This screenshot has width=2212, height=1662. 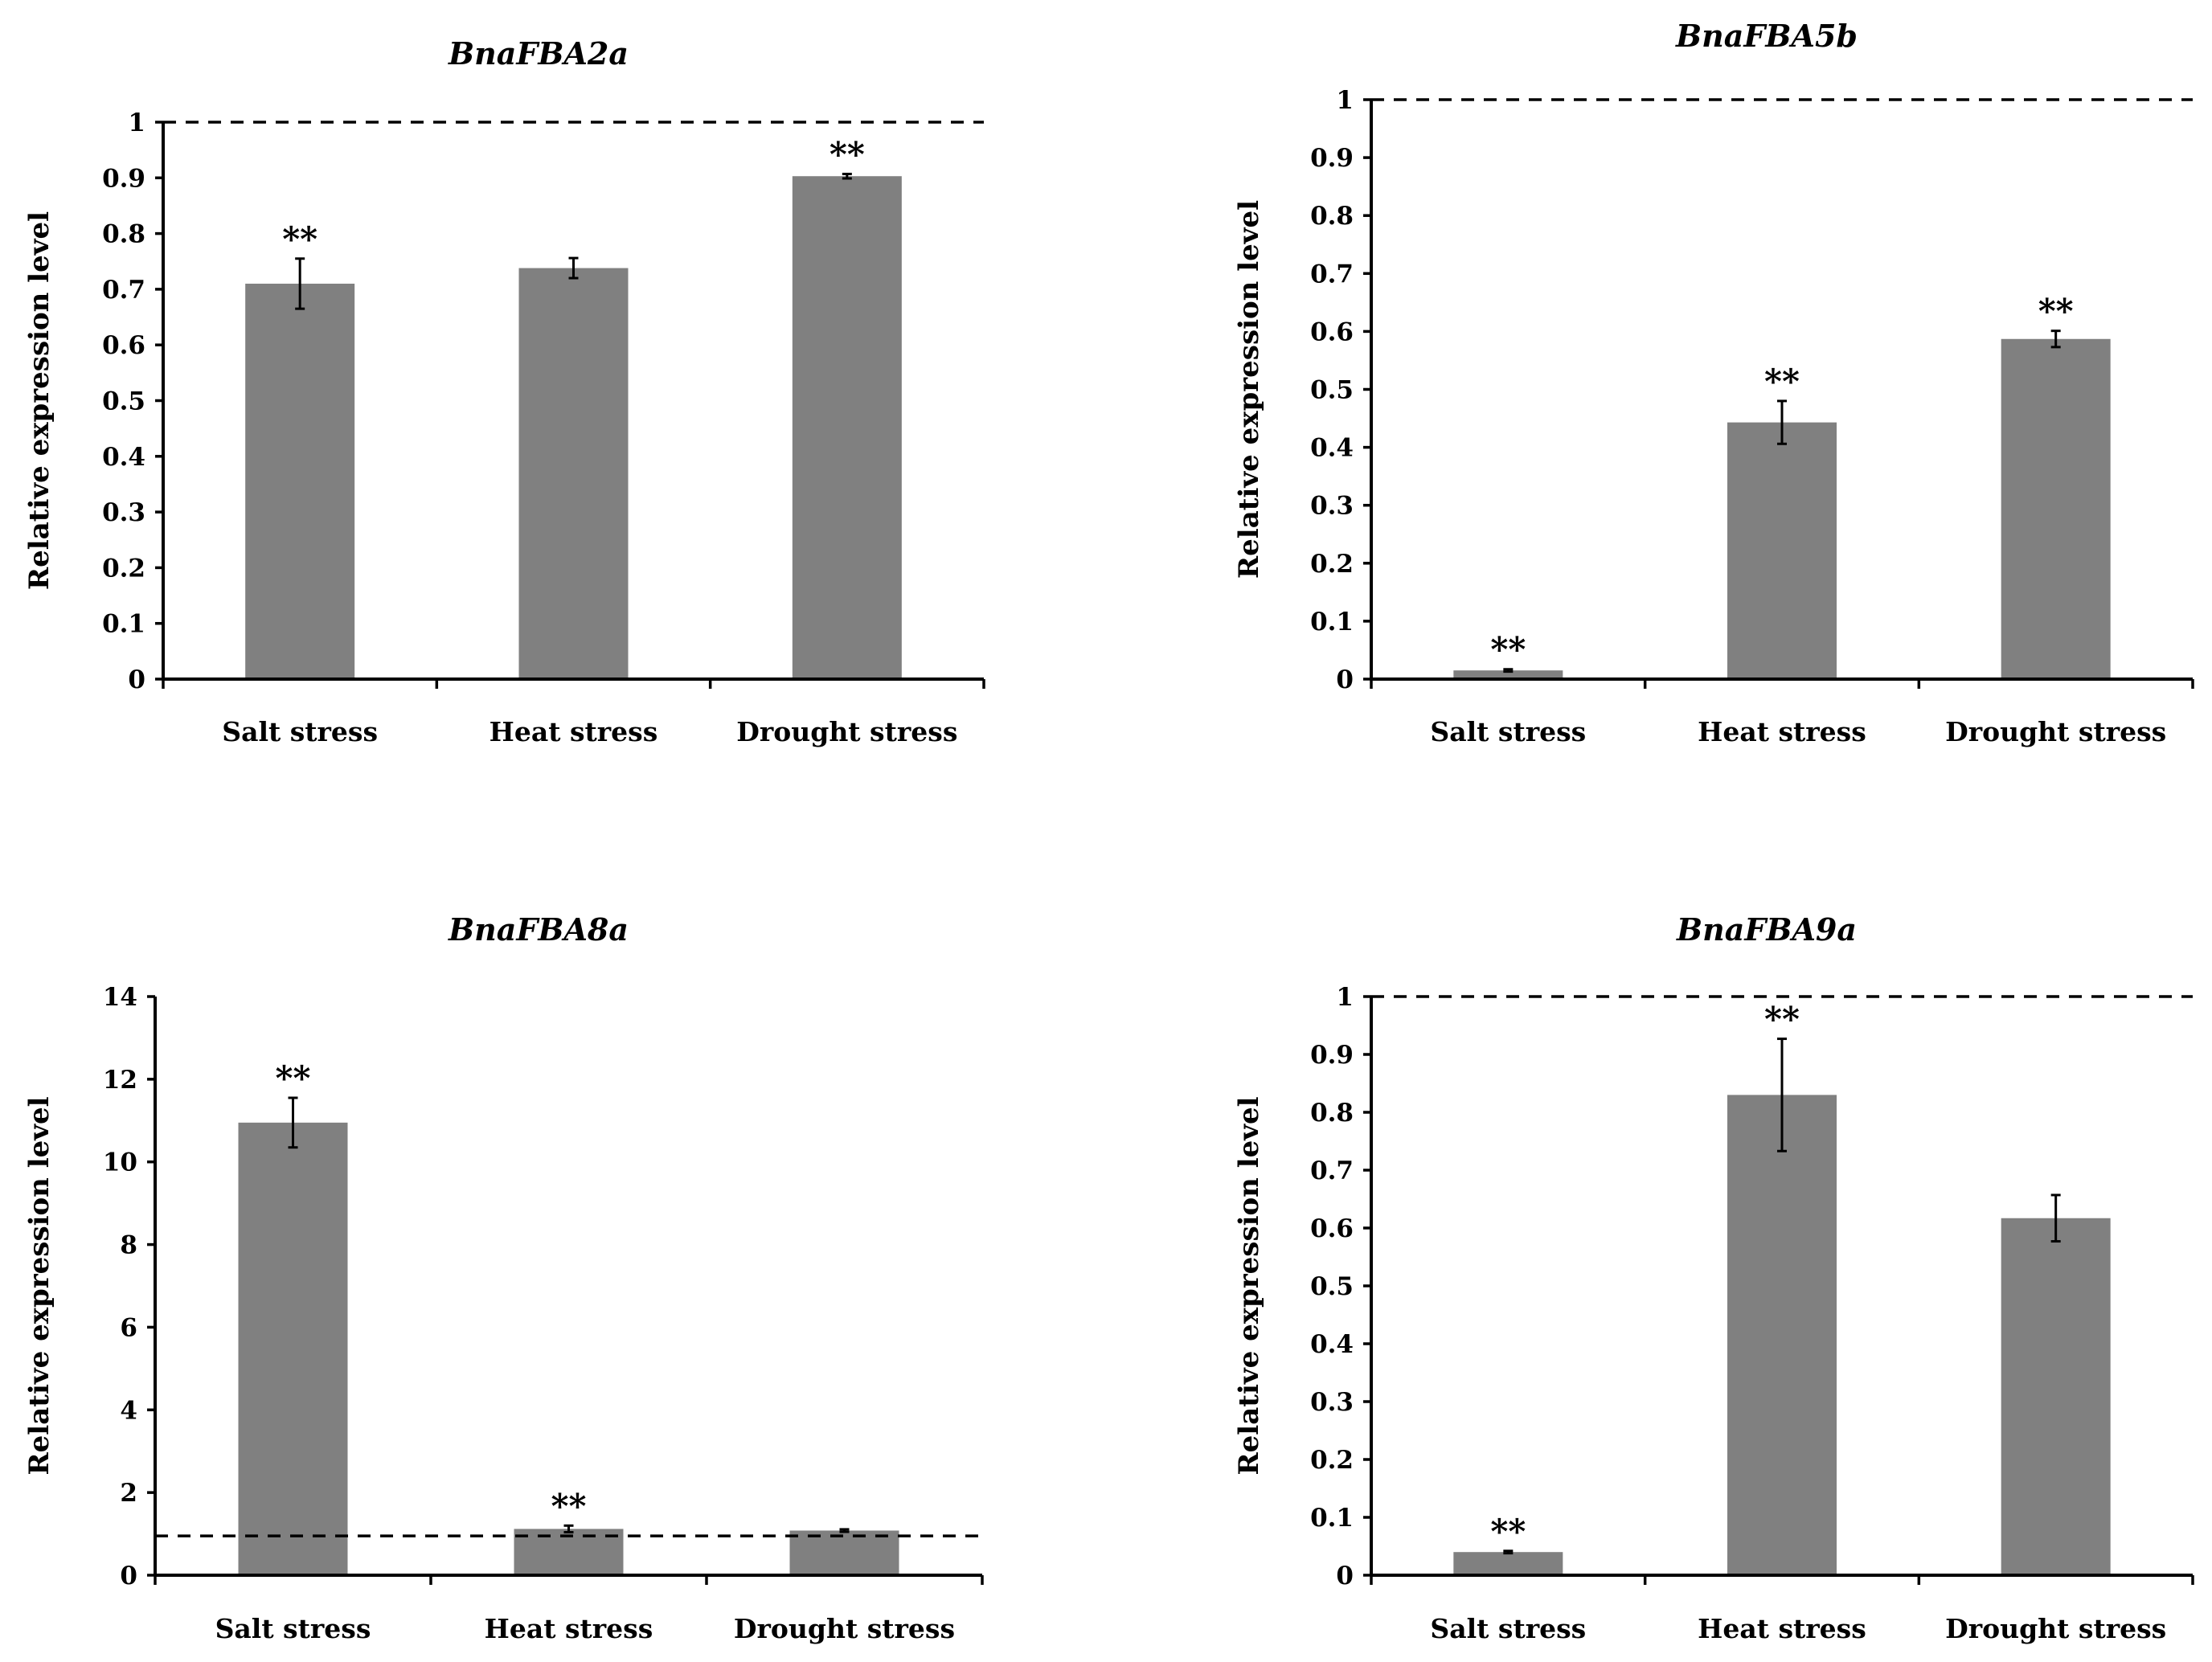 What do you see at coordinates (538, 53) in the screenshot?
I see `chart-title: BnaFBA2a` at bounding box center [538, 53].